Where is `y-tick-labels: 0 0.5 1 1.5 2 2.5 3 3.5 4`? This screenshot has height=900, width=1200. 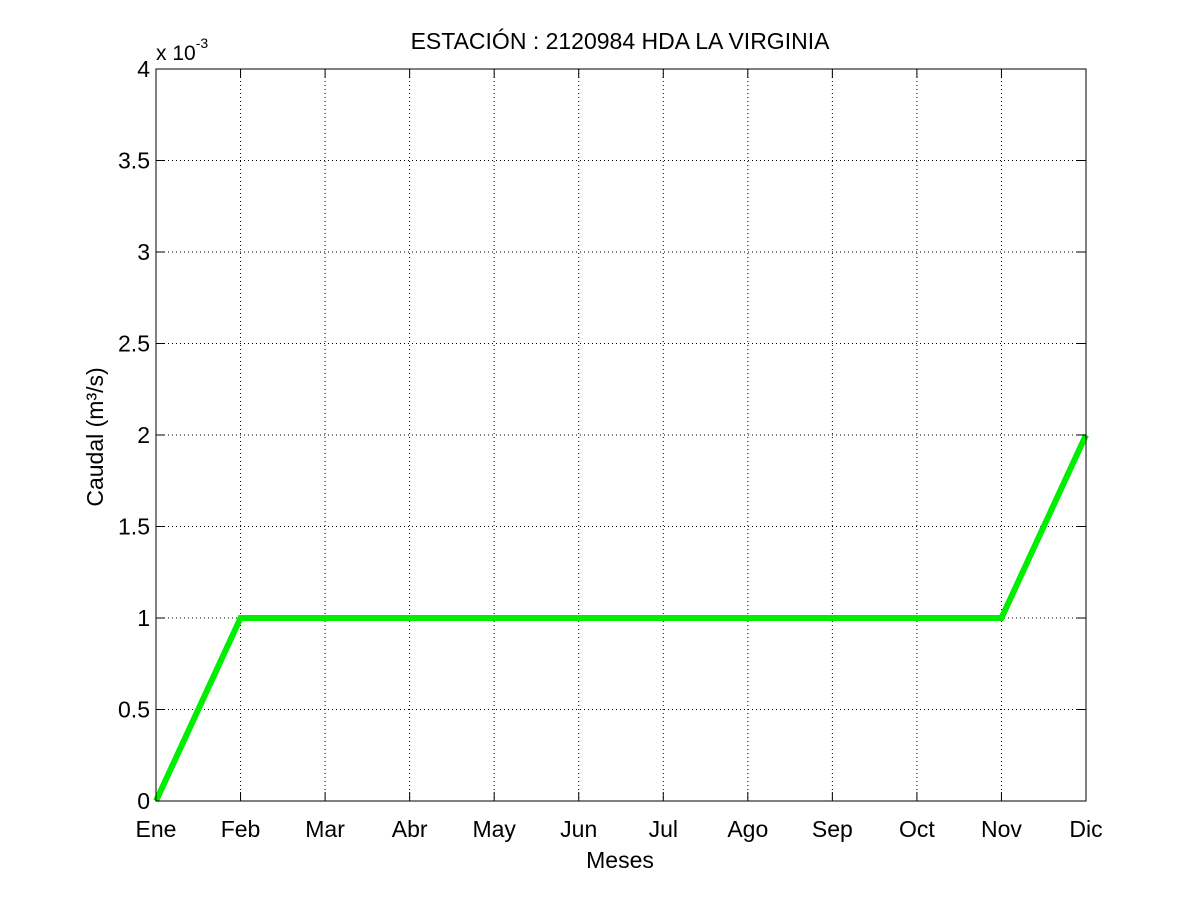
y-tick-labels: 0 0.5 1 1.5 2 2.5 3 3.5 4 is located at coordinates (134, 435).